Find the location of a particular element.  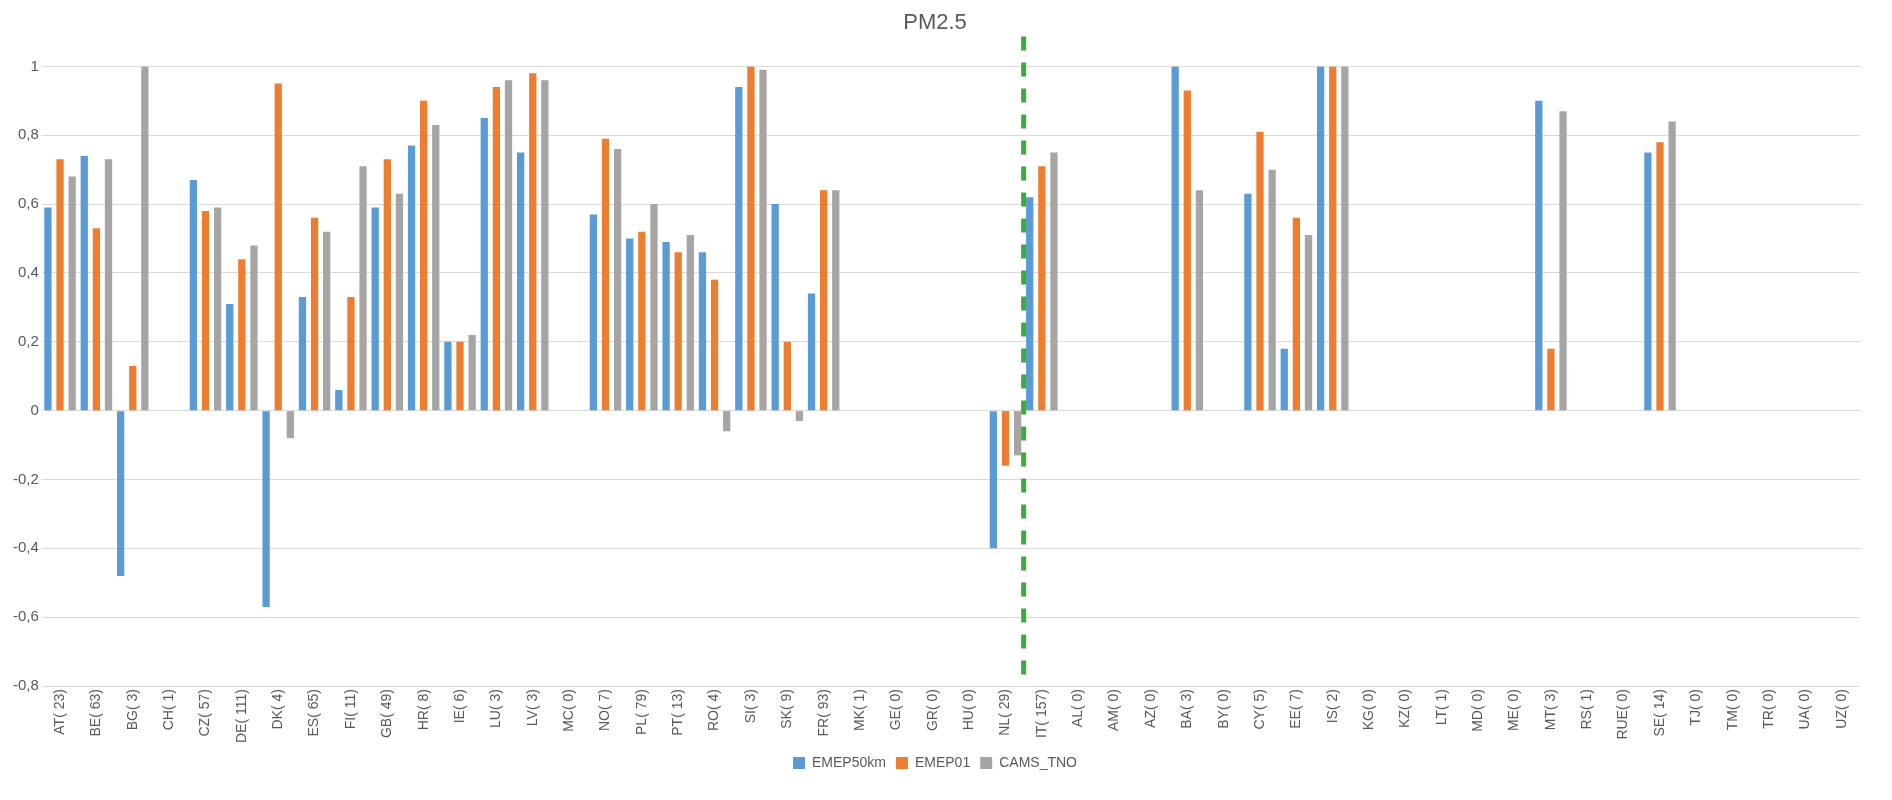

x-tick-label: AZ( 0) is located at coordinates (1149, 708).